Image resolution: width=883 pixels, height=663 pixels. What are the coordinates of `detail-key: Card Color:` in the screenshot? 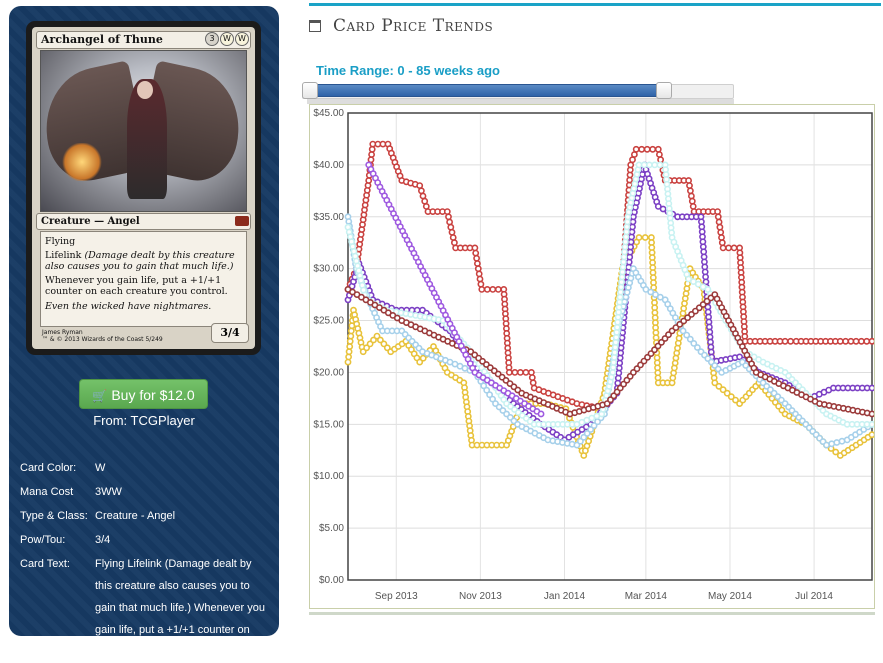 It's located at (48, 468).